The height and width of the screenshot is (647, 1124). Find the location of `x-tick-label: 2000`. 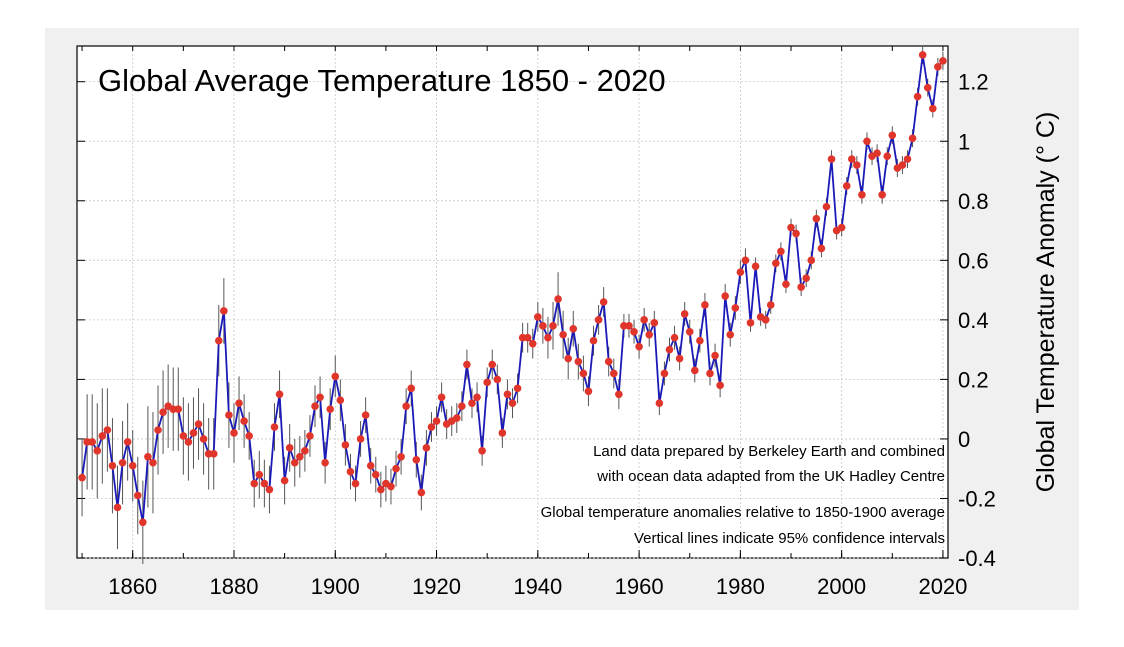

x-tick-label: 2000 is located at coordinates (841, 586).